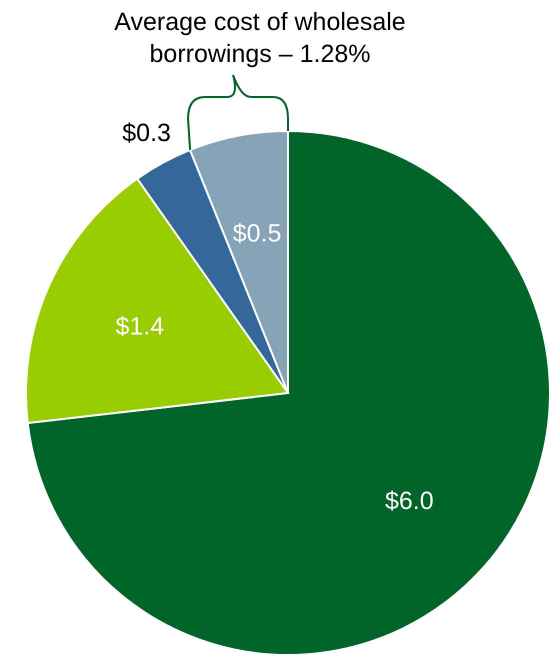 This screenshot has height=656, width=552. Describe the element at coordinates (409, 501) in the screenshot. I see `data-label: $6.0` at that location.